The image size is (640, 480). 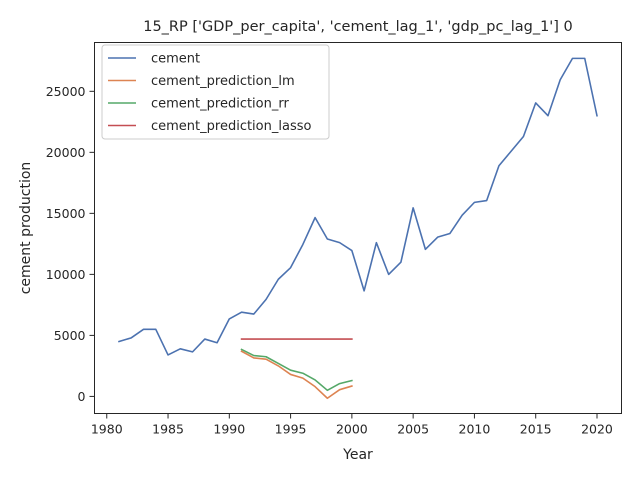 I want to click on x-tick-label: 1985, so click(x=168, y=429).